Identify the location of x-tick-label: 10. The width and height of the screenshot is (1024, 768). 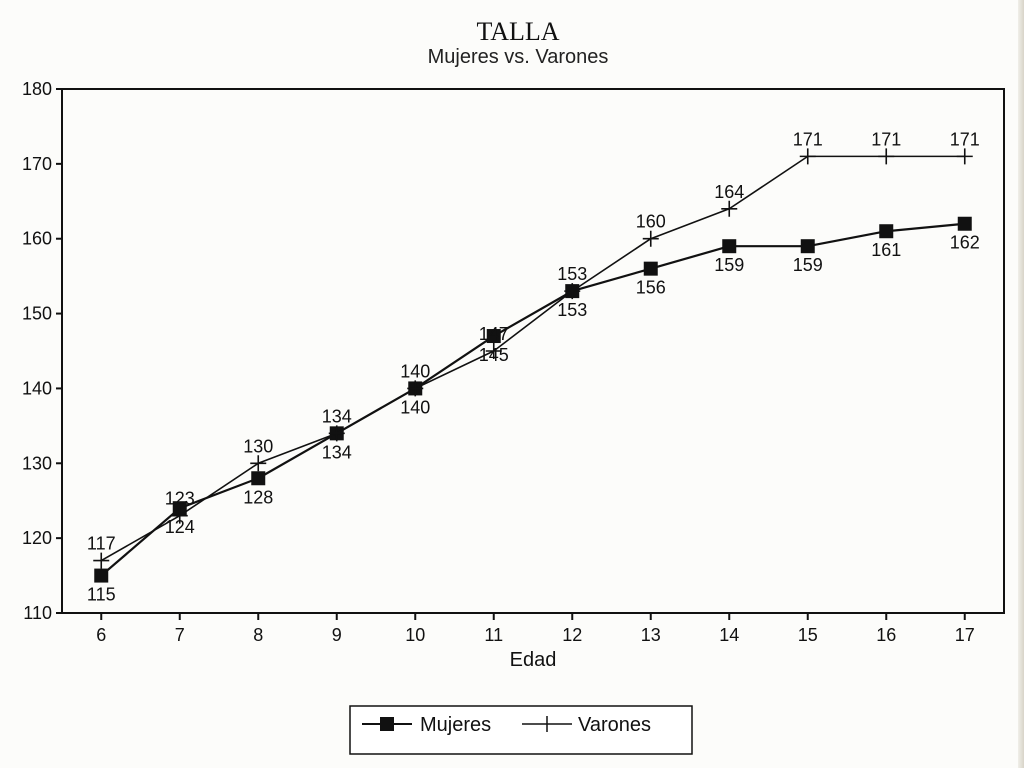
(415, 635).